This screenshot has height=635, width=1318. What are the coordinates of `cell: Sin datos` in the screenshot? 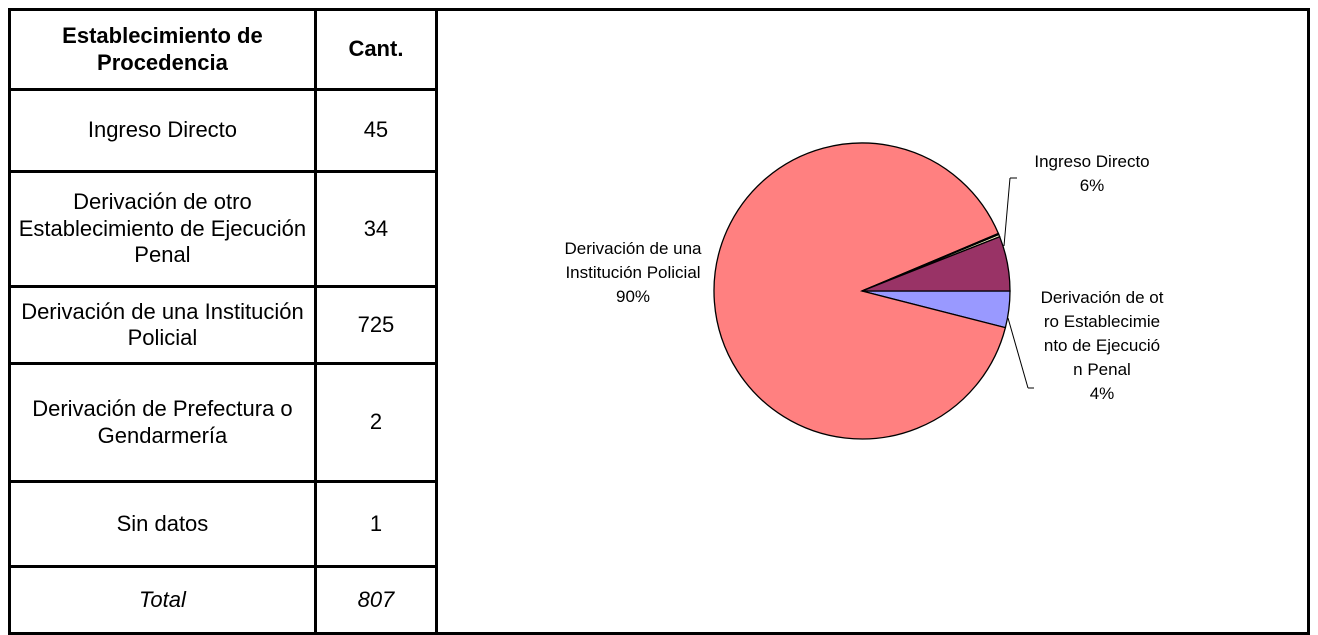 It's located at (162, 524).